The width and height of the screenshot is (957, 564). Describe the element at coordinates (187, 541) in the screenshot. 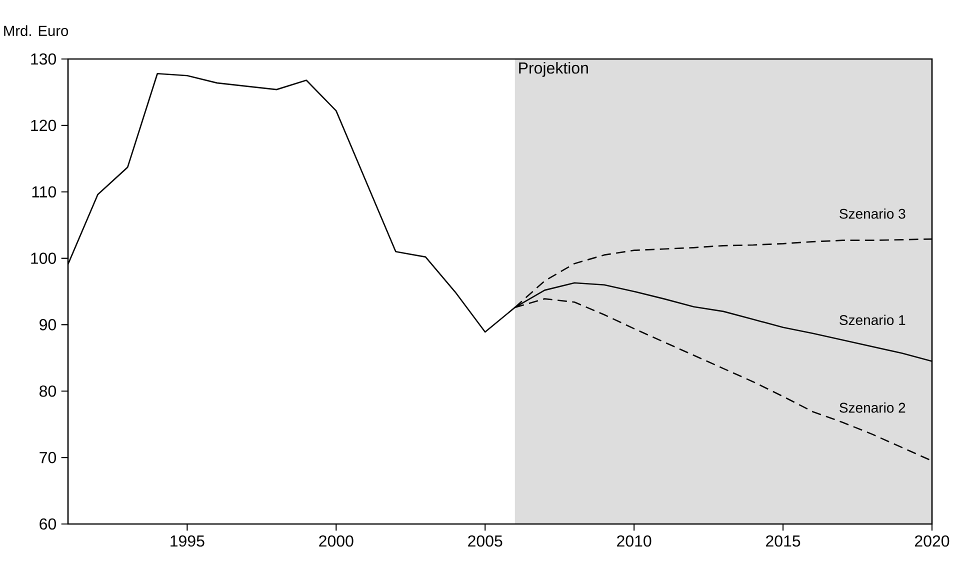

I see `x-tick-label: 1995` at that location.